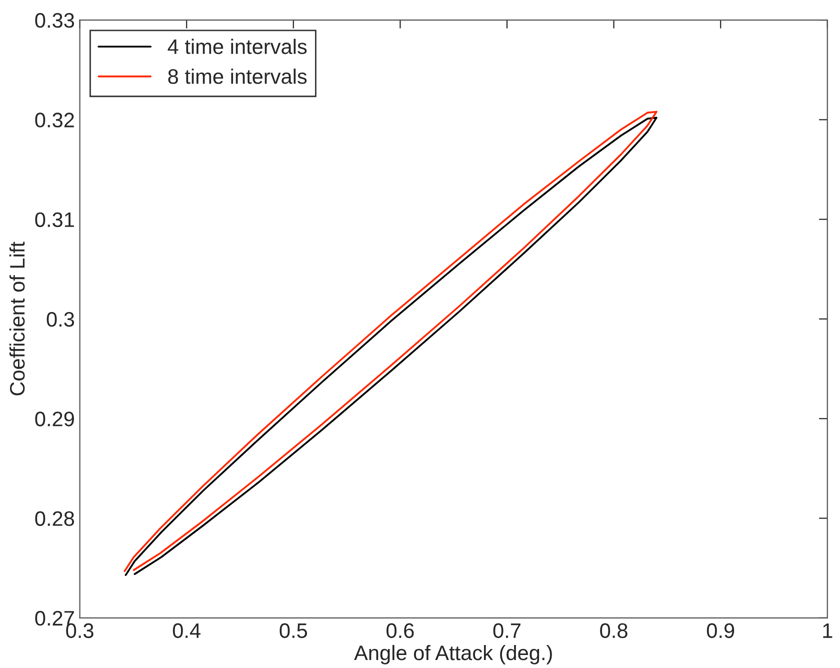 The height and width of the screenshot is (668, 840). What do you see at coordinates (54, 20) in the screenshot?
I see `y-tick-label: 0.33` at bounding box center [54, 20].